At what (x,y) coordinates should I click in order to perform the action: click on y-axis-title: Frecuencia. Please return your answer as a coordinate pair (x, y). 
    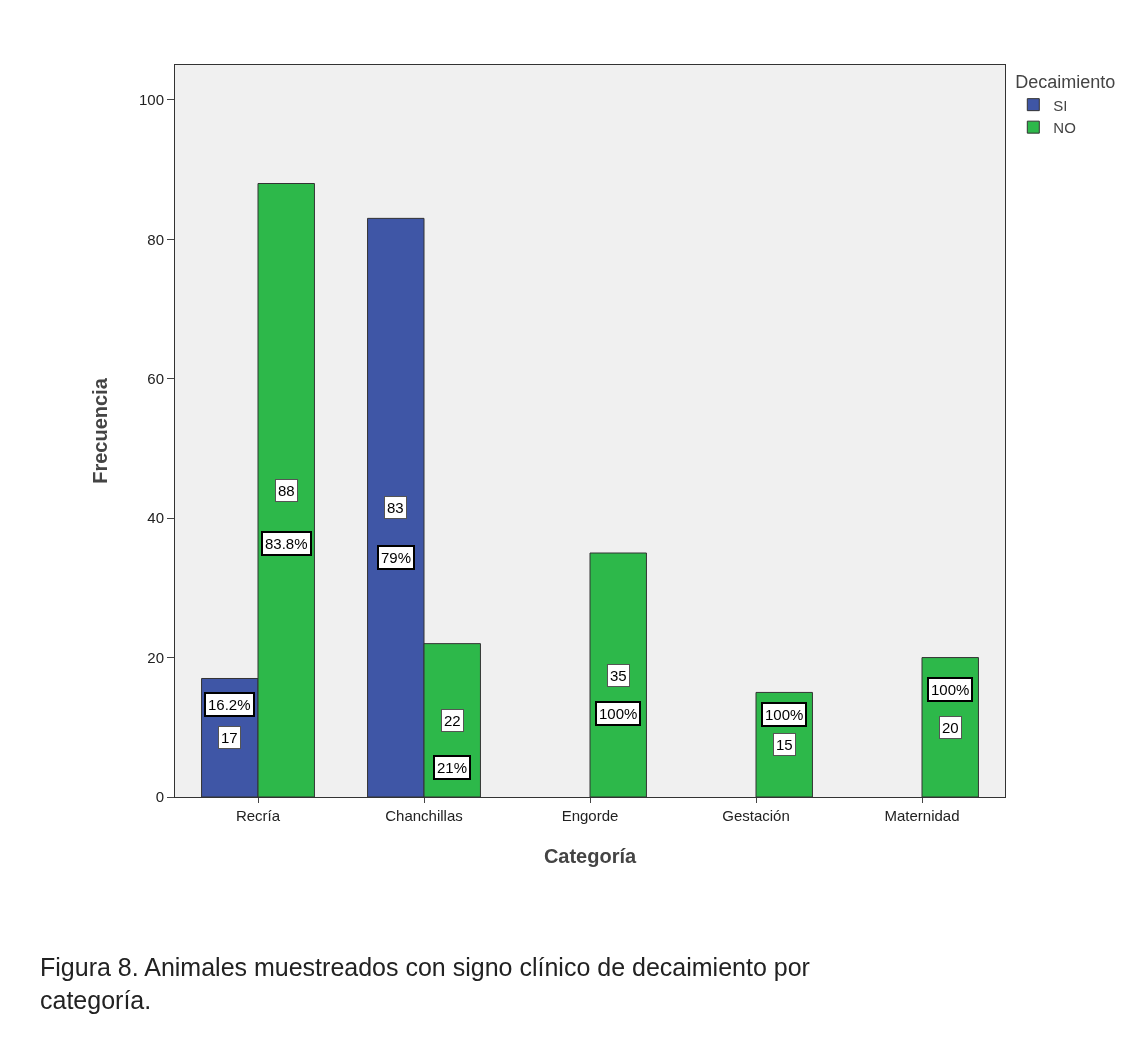
    Looking at the image, I should click on (100, 430).